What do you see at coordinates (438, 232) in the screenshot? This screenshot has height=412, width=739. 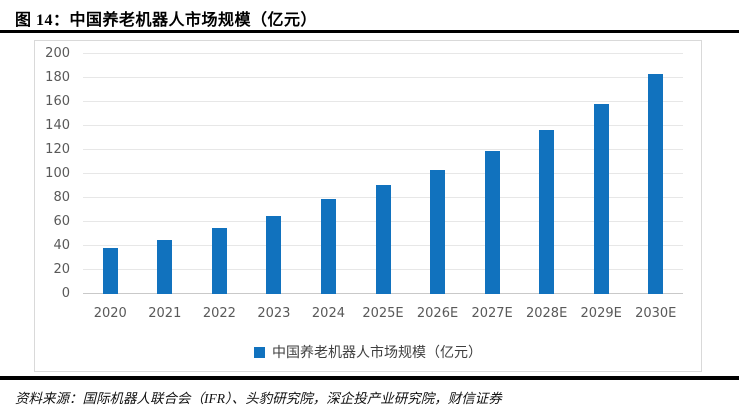 I see `bar-2026E` at bounding box center [438, 232].